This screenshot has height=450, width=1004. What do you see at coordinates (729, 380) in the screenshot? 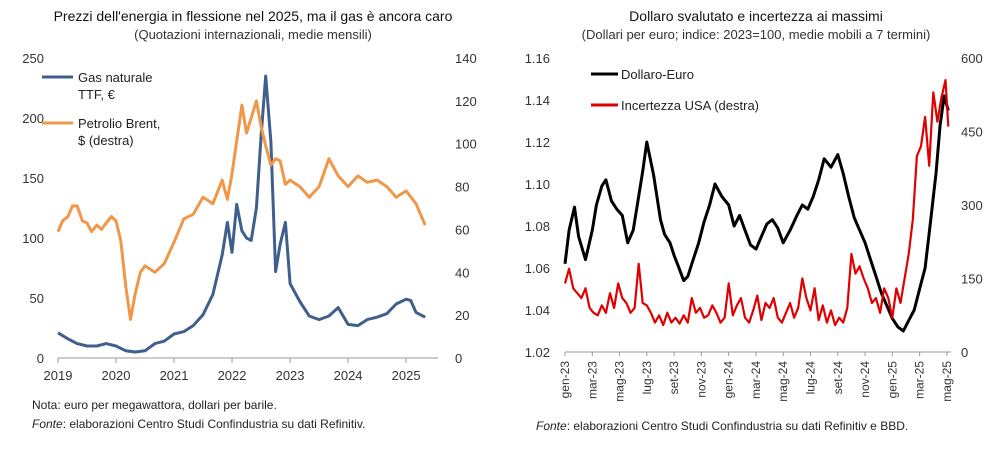
I see `right-x-tick-label: gen-24` at bounding box center [729, 380].